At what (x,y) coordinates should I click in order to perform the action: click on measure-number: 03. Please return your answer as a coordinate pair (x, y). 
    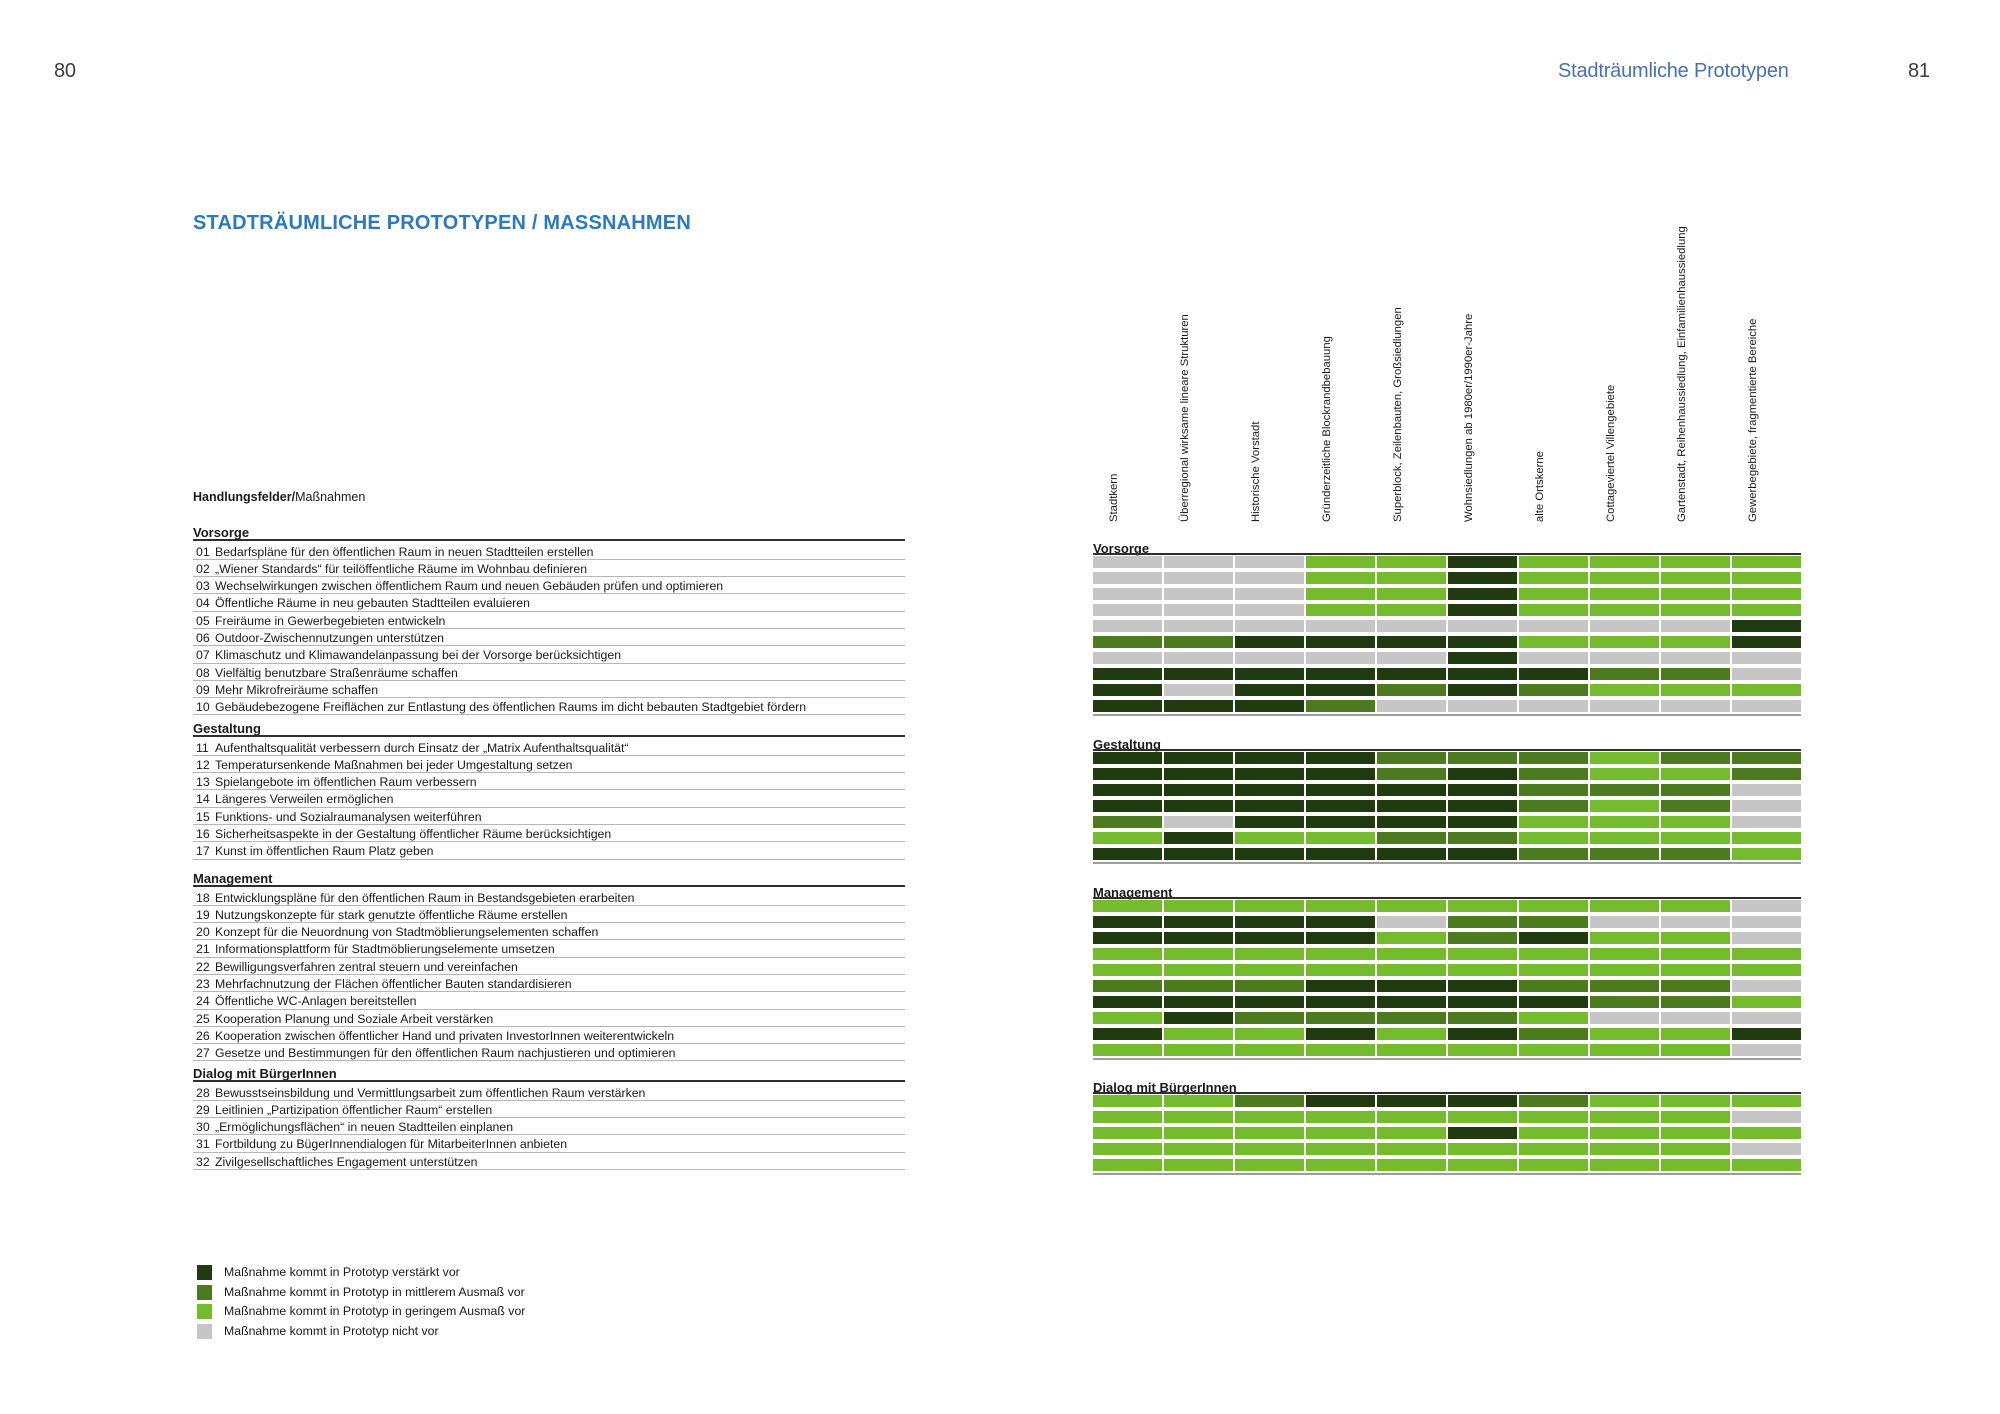
    Looking at the image, I should click on (203, 586).